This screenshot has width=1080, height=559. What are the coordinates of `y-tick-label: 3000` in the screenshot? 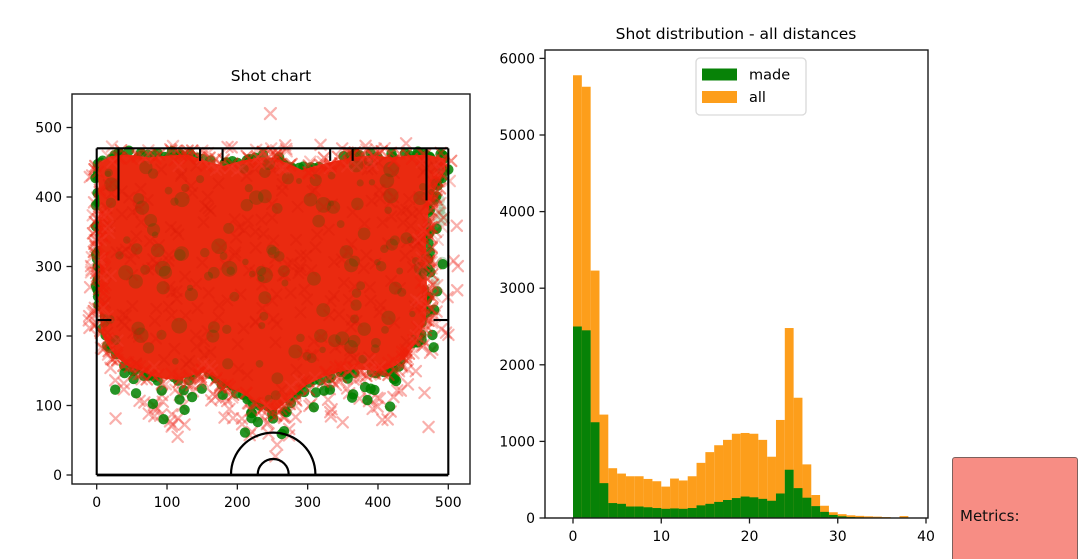 It's located at (517, 289).